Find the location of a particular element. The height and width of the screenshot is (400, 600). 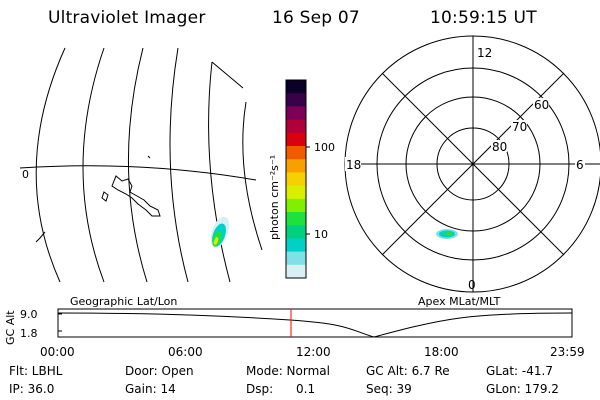

info-gc-alt: GC Alt: 6.7 Re is located at coordinates (408, 371).